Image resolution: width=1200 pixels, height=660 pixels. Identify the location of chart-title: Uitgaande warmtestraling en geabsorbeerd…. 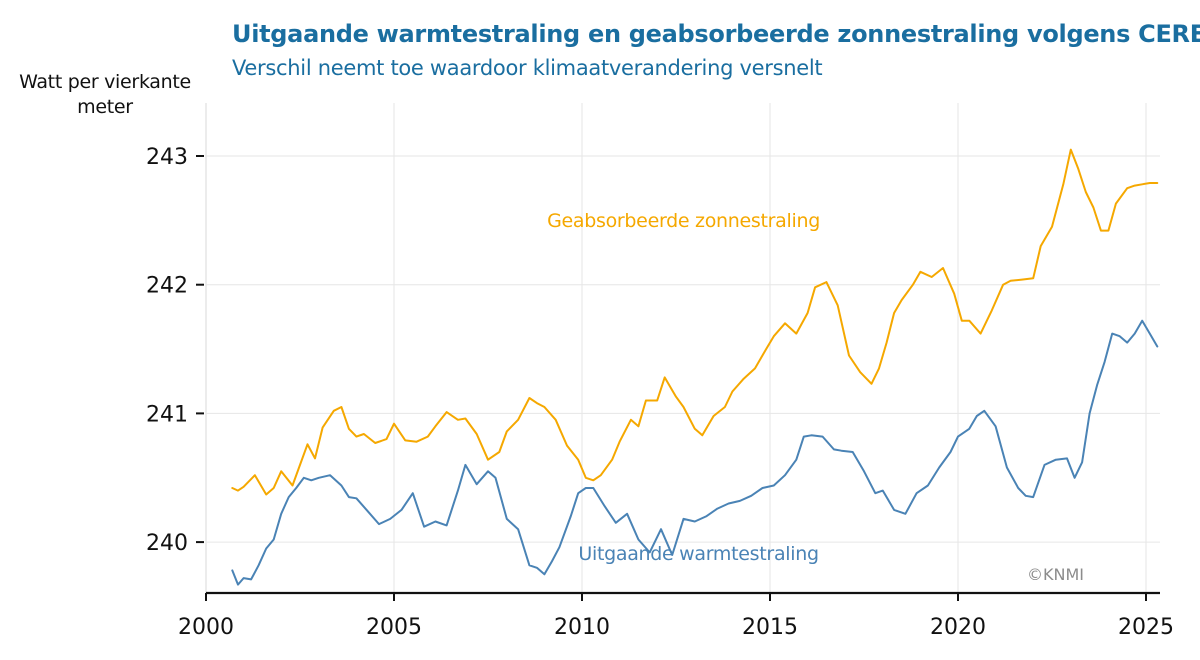
(716, 34).